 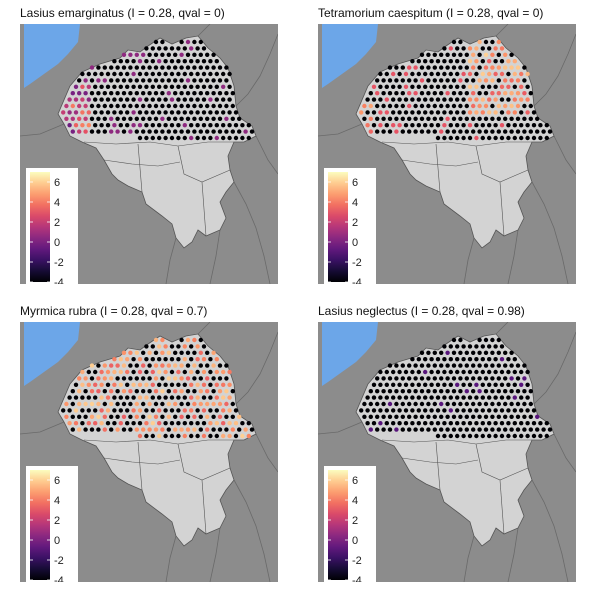 I want to click on legend-colorbar, so click(x=338, y=227).